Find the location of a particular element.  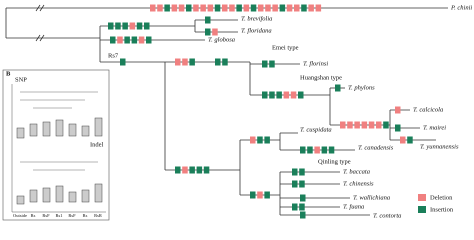

type-label: Qinling type is located at coordinates (334, 161).